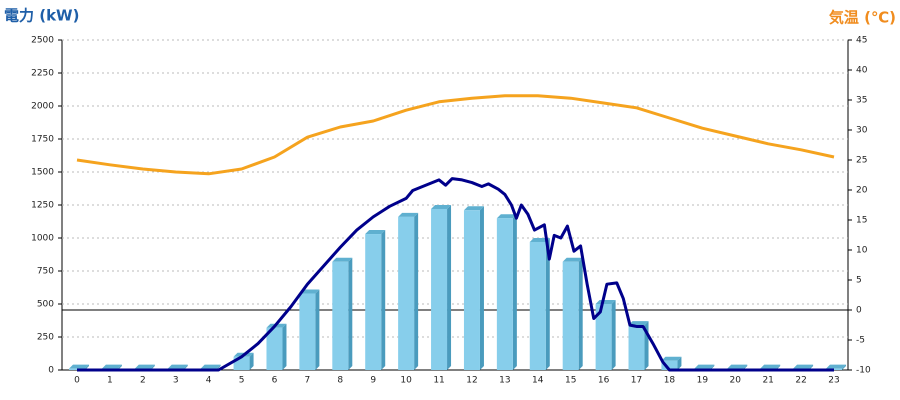 This screenshot has height=400, width=900. I want to click on y-axis-title: 電力 (kW), so click(41, 16).